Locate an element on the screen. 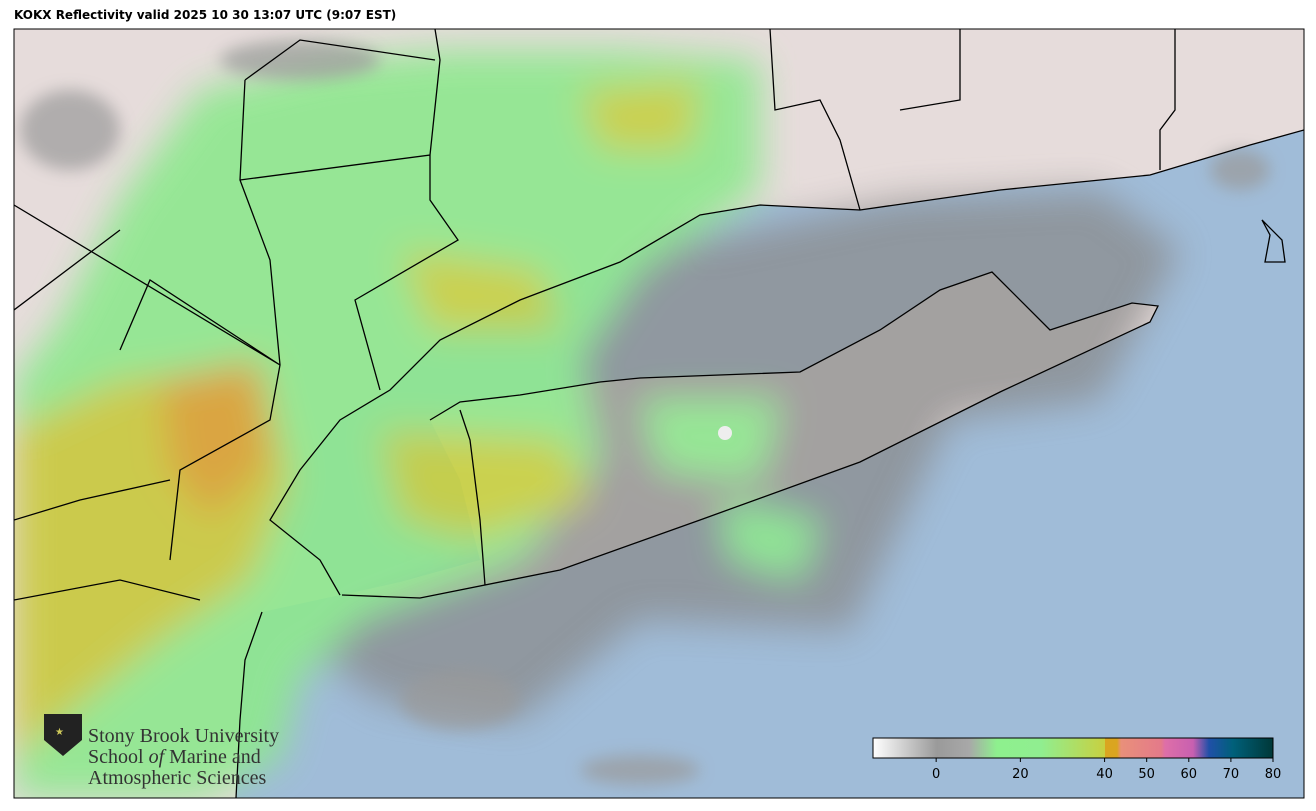 This screenshot has width=1316, height=811. logo-word: School is located at coordinates (116, 757).